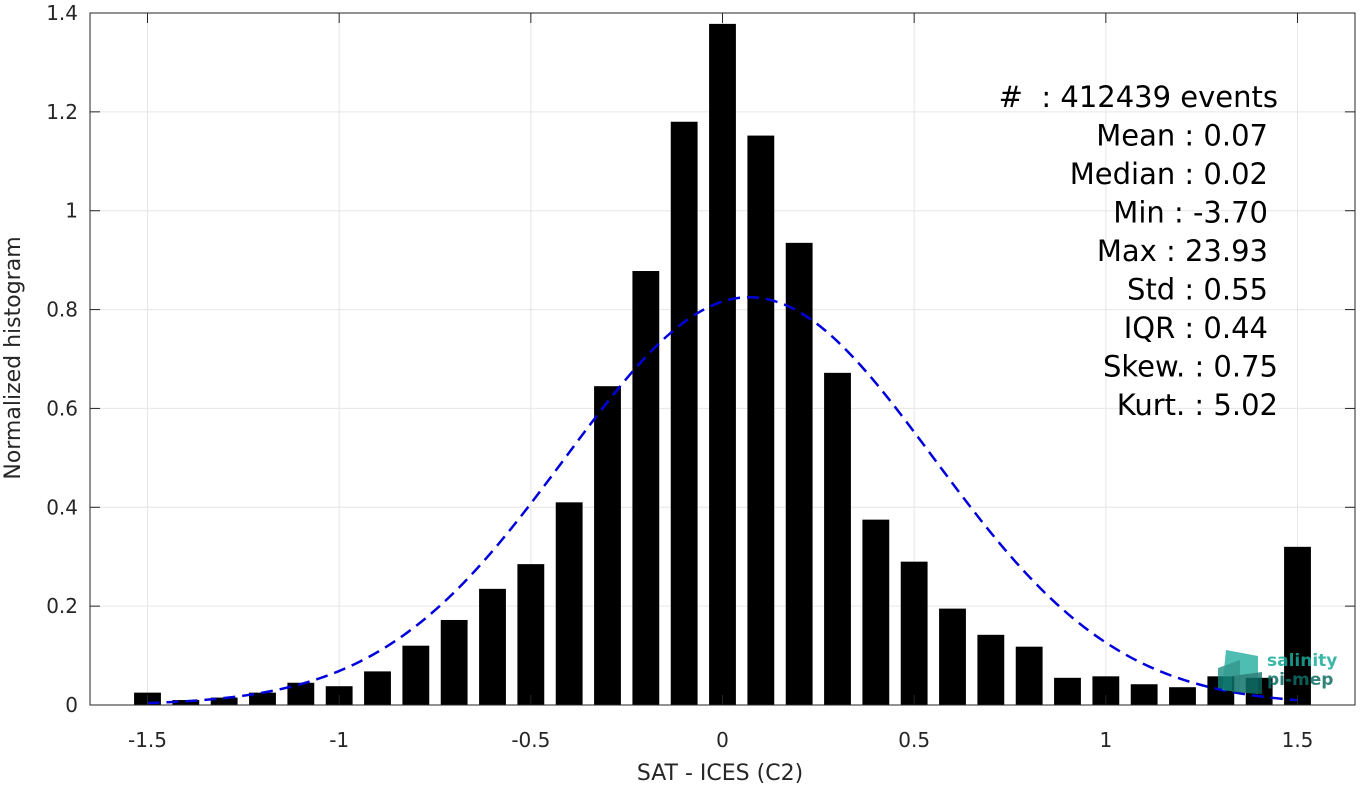  Describe the element at coordinates (62, 13) in the screenshot. I see `y-tick-label: 1.4` at that location.